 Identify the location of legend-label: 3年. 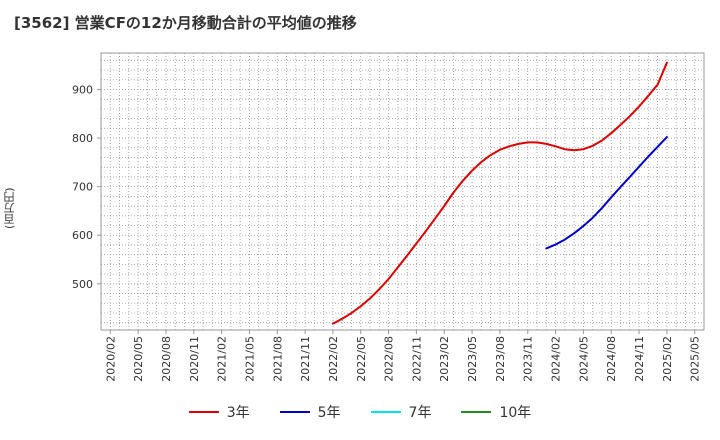
(238, 413).